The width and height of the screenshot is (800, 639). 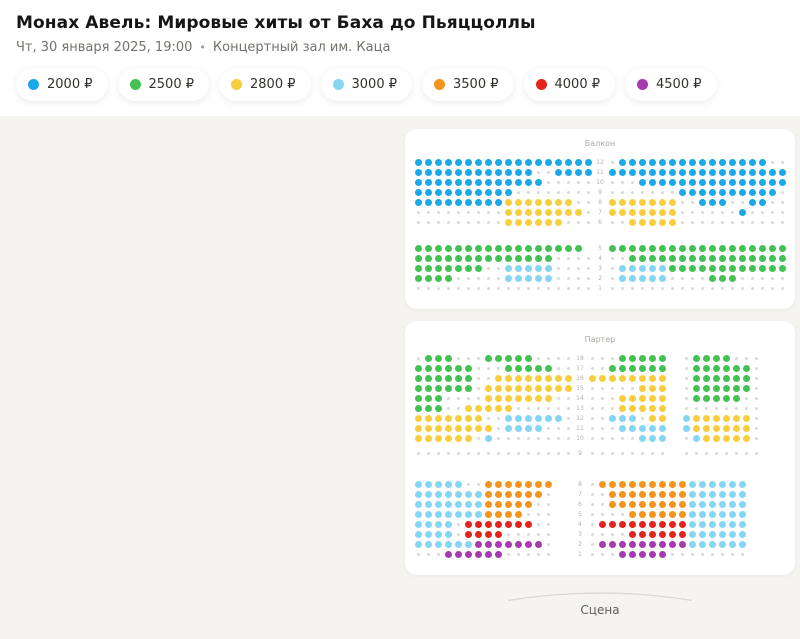 What do you see at coordinates (671, 84) in the screenshot?
I see `legend-pill: 4500 ₽` at bounding box center [671, 84].